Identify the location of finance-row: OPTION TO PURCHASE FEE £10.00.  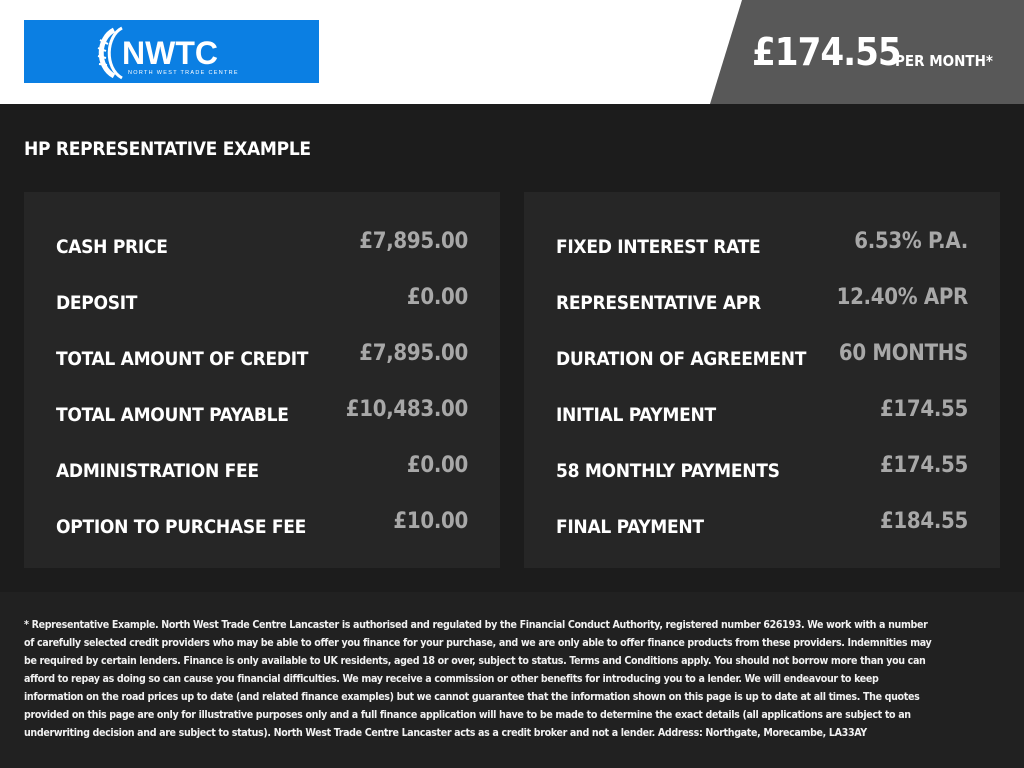
(262, 523).